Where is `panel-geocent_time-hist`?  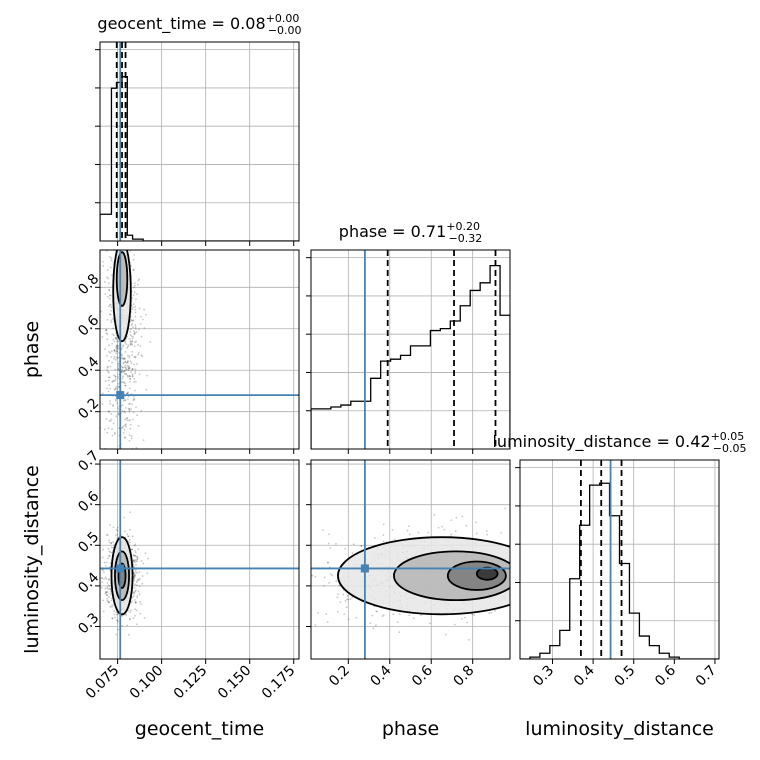 panel-geocent_time-hist is located at coordinates (197, 143).